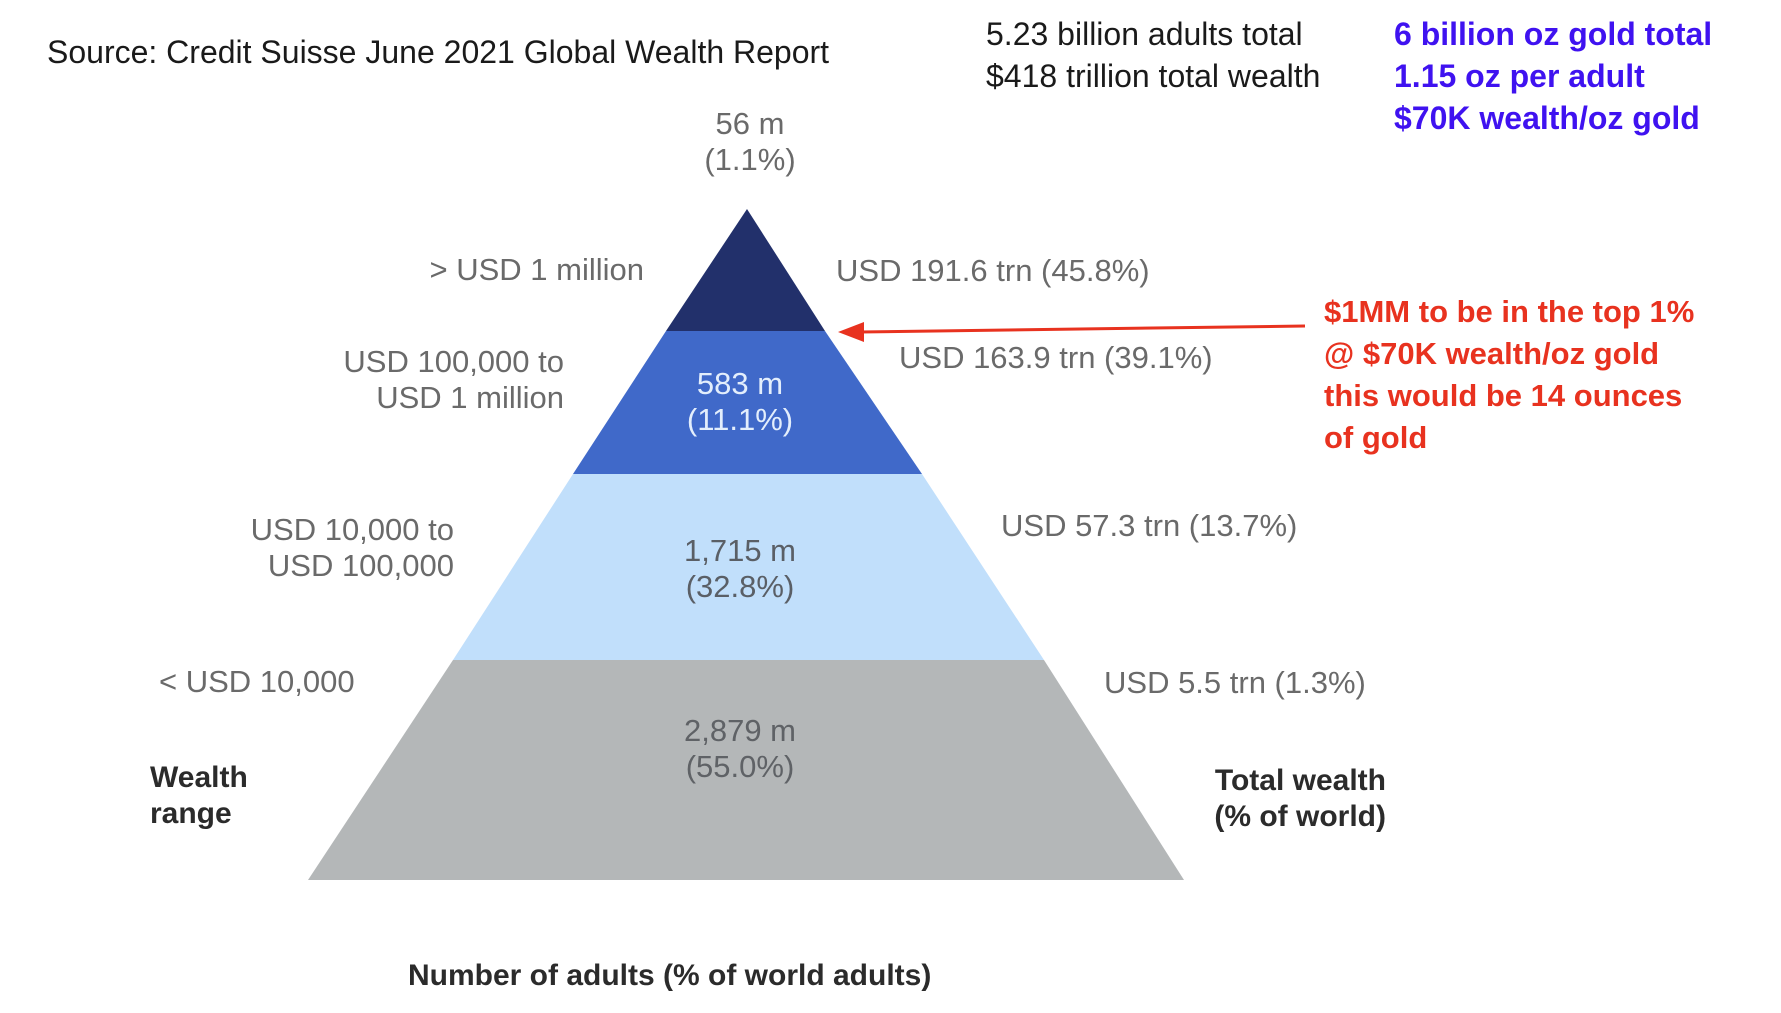 This screenshot has height=1013, width=1781. Describe the element at coordinates (851, 332) in the screenshot. I see `annotation-arrowhead-icon` at that location.